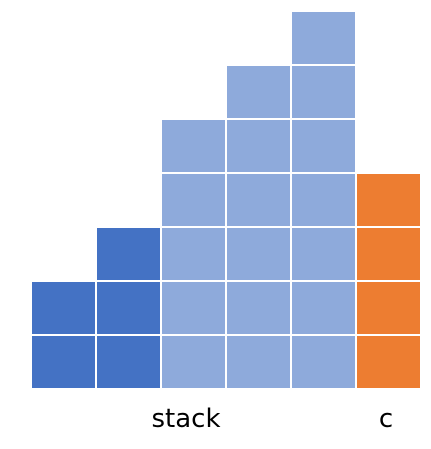 The image size is (431, 449). What do you see at coordinates (386, 419) in the screenshot?
I see `c-label: c` at bounding box center [386, 419].